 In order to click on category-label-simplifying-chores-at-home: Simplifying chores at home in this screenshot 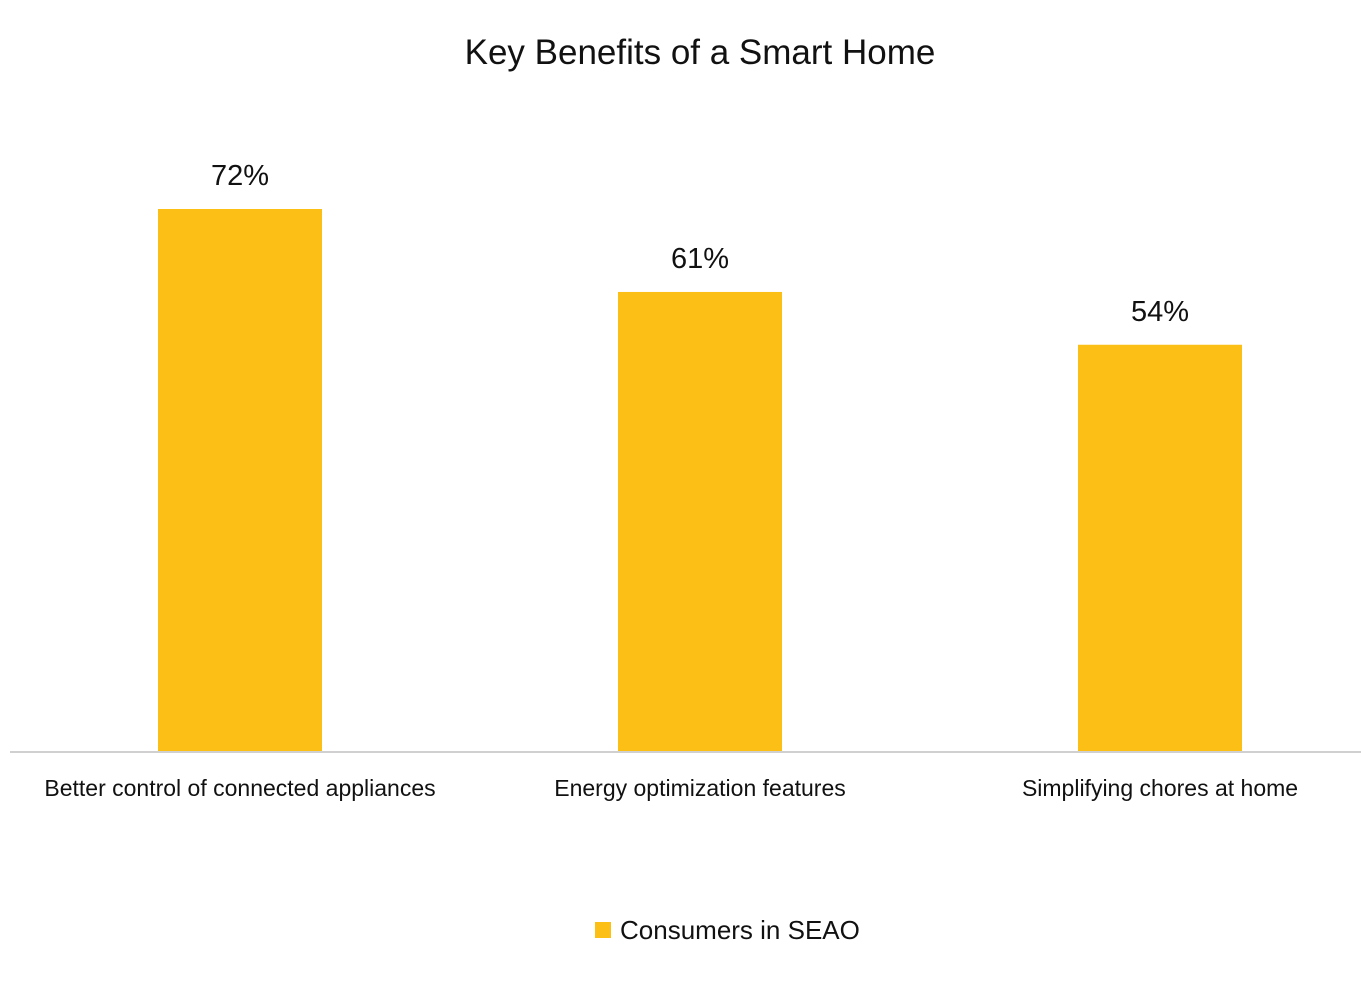, I will do `click(1160, 788)`.